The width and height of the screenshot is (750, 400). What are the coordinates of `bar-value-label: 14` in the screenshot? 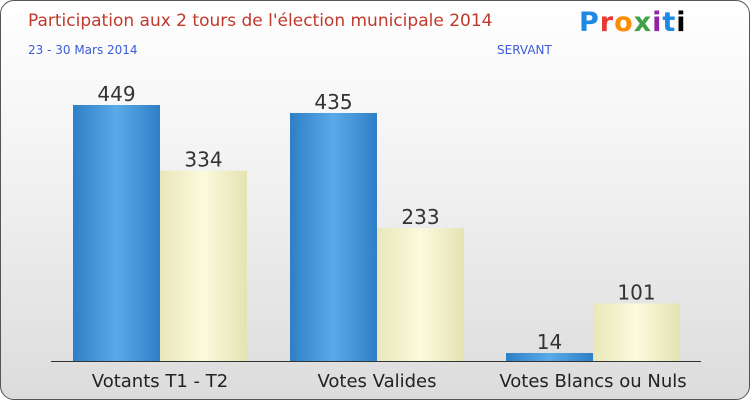 It's located at (549, 342).